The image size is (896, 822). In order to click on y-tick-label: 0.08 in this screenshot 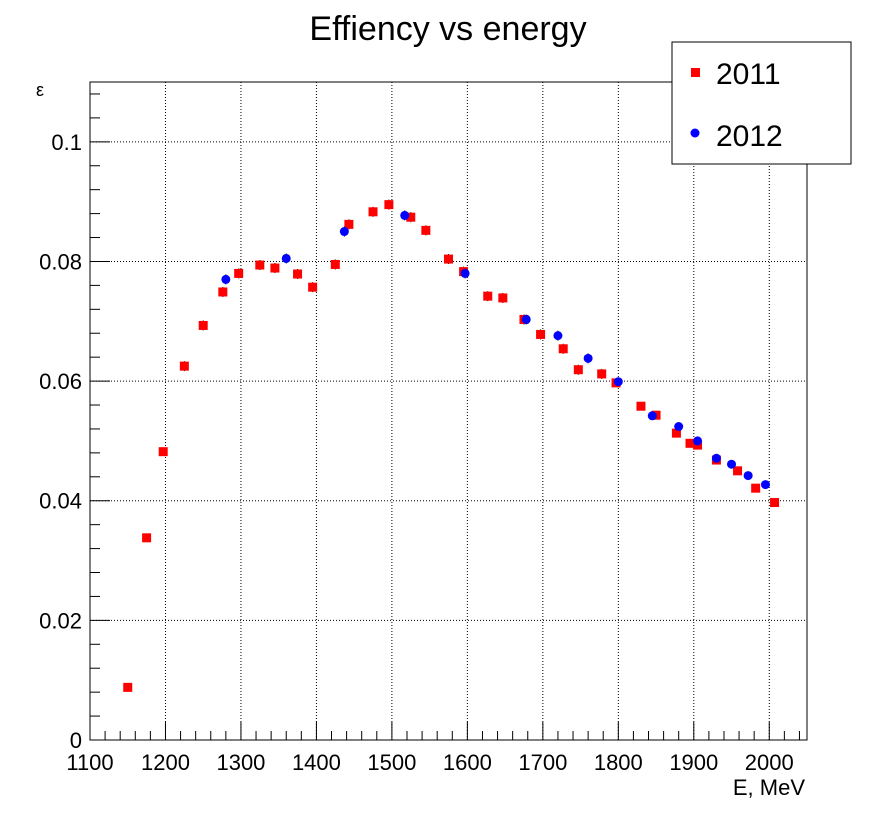, I will do `click(60, 261)`.